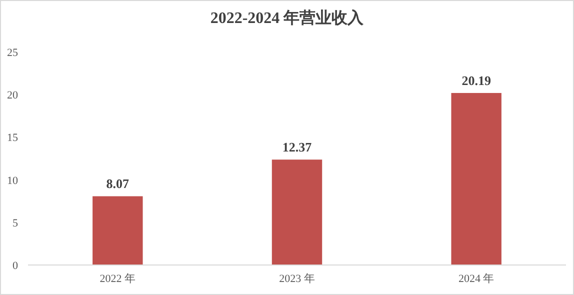 The image size is (574, 295). I want to click on data-label: 20.19, so click(477, 80).